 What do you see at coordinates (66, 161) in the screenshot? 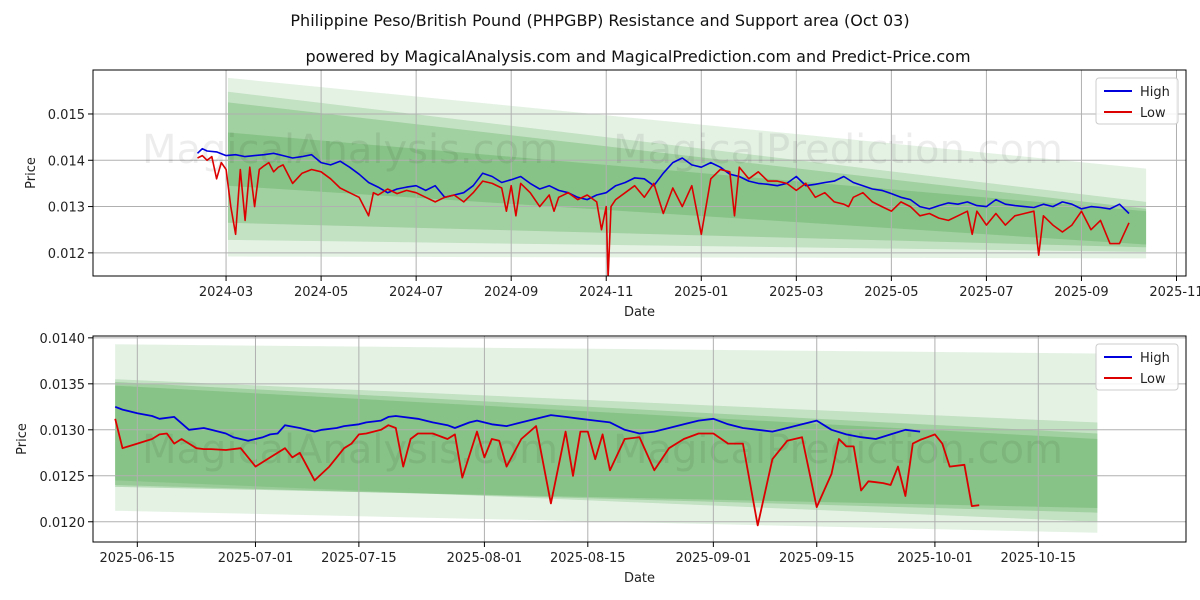
I see `y-tick-label: 0.014` at bounding box center [66, 161].